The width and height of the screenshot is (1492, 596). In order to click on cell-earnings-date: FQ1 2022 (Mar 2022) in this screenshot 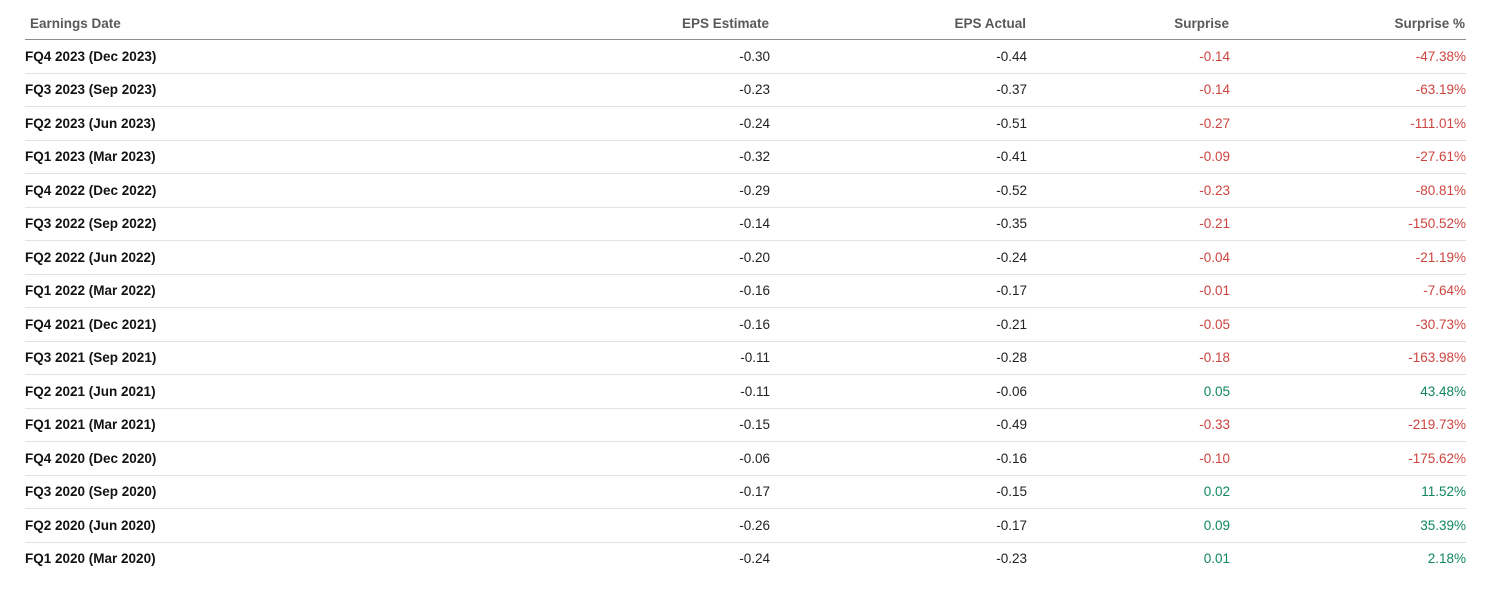, I will do `click(245, 291)`.